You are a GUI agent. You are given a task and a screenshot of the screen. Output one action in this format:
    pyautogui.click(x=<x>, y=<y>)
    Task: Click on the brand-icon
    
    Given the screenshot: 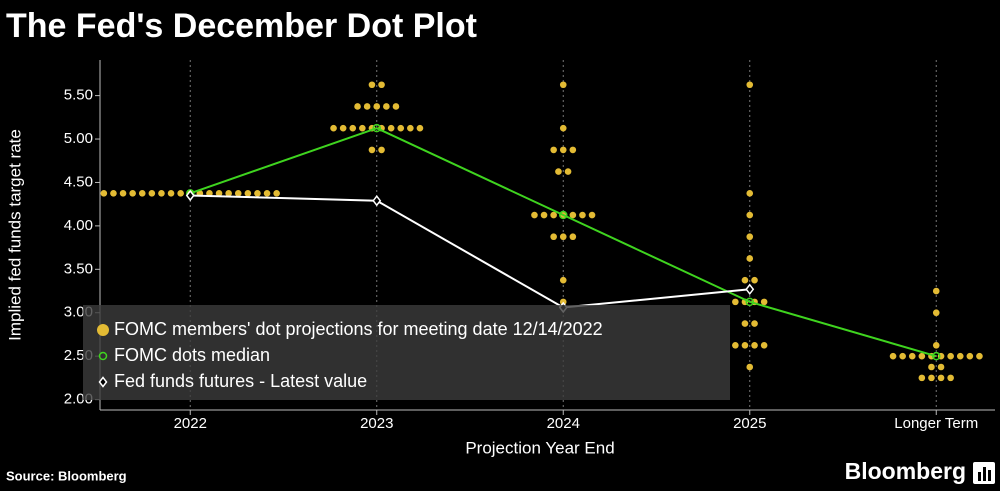 What is the action you would take?
    pyautogui.click(x=984, y=473)
    